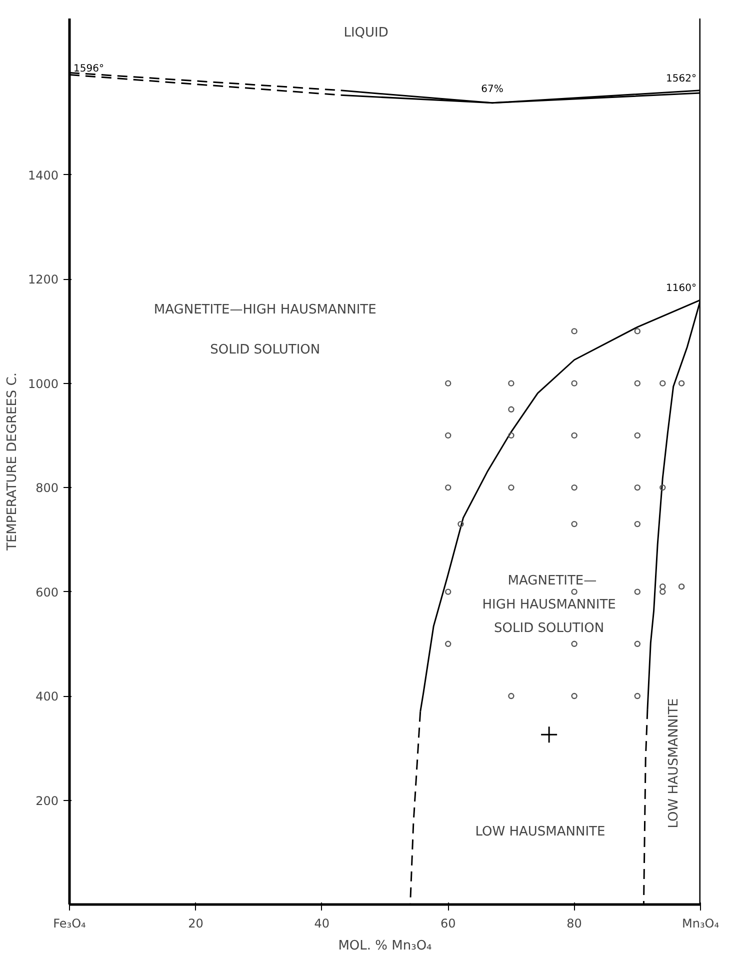 The image size is (731, 956). What do you see at coordinates (574, 923) in the screenshot?
I see `x-tick-label: 80` at bounding box center [574, 923].